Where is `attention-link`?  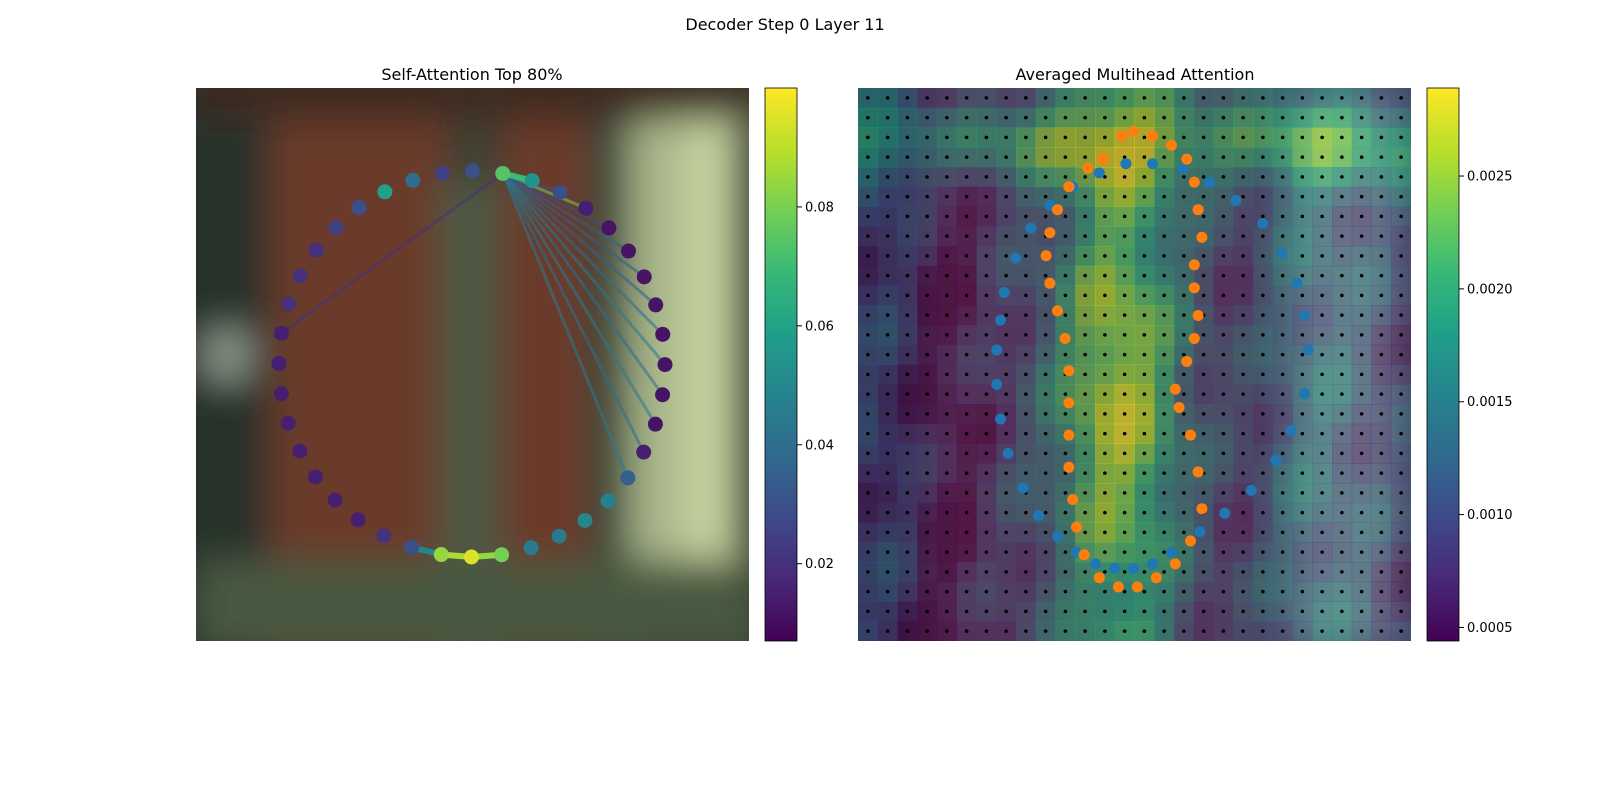 attention-link is located at coordinates (565, 212).